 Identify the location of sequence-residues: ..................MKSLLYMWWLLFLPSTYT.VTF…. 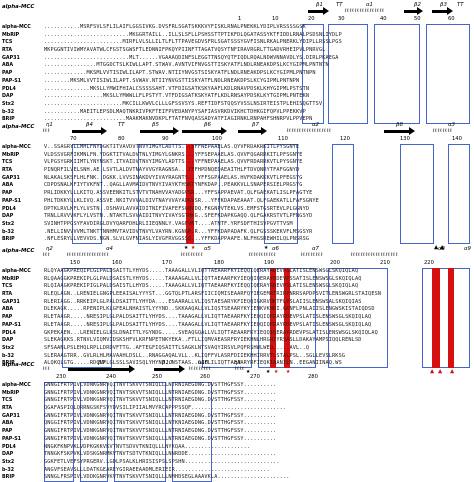
(177, 96).